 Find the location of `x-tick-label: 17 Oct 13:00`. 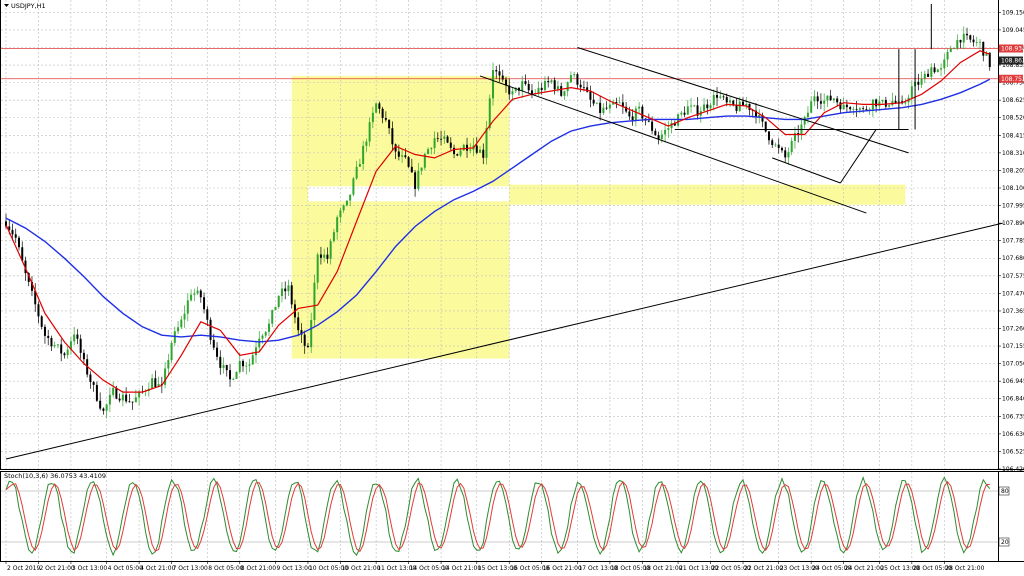

x-tick-label: 17 Oct 13:00 is located at coordinates (597, 568).